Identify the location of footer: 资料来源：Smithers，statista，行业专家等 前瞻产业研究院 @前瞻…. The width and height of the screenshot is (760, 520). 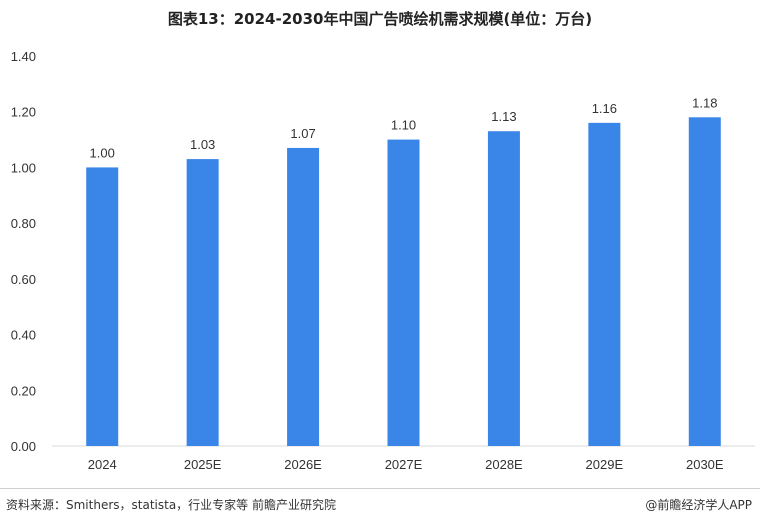
(380, 504).